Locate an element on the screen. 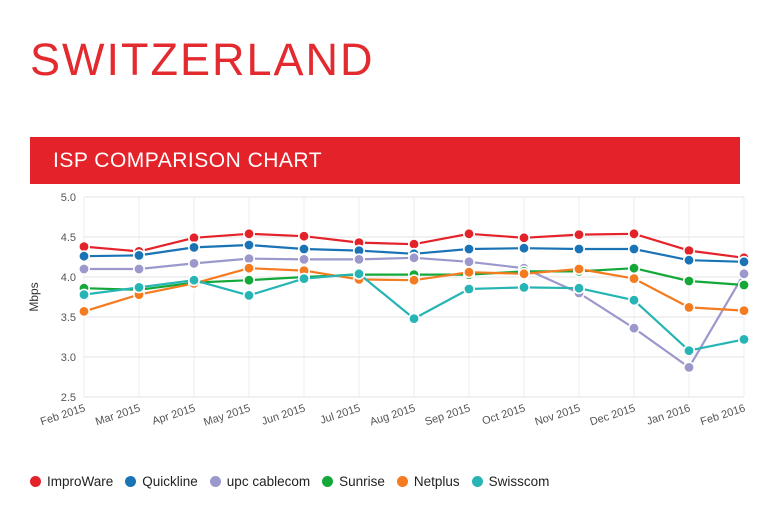 The width and height of the screenshot is (760, 522). legend-label: Quickline is located at coordinates (170, 481).